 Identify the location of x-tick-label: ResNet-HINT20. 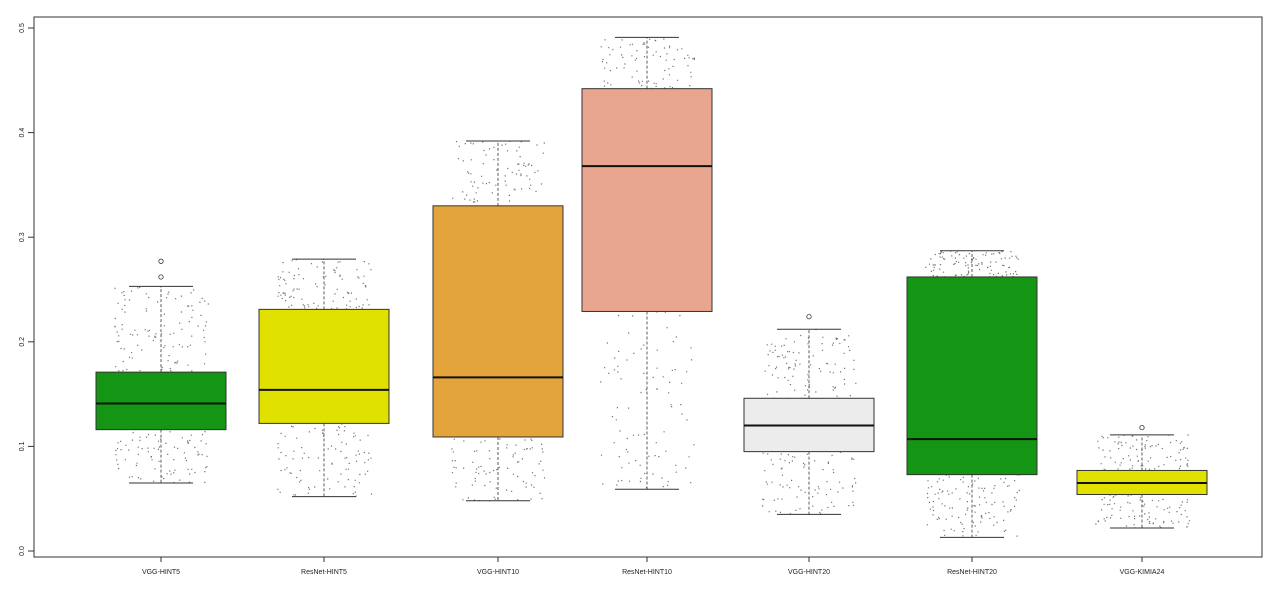
(972, 572).